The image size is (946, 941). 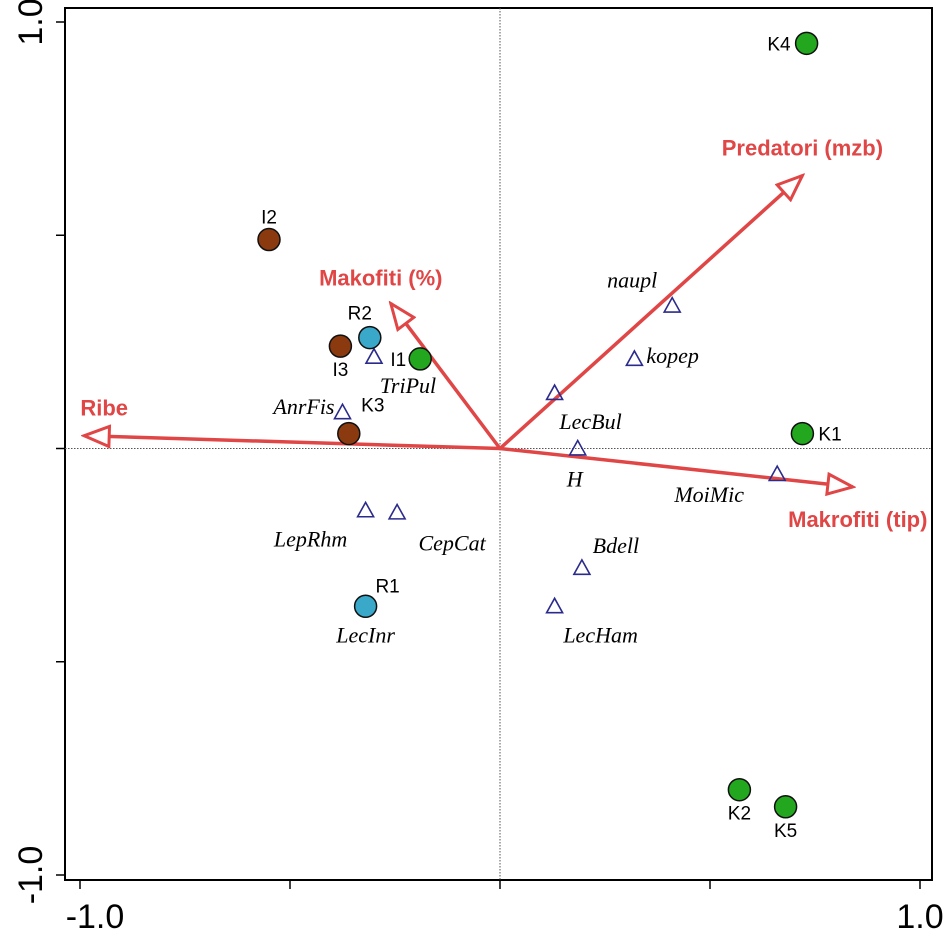 I want to click on site-marker-r2, so click(x=370, y=337).